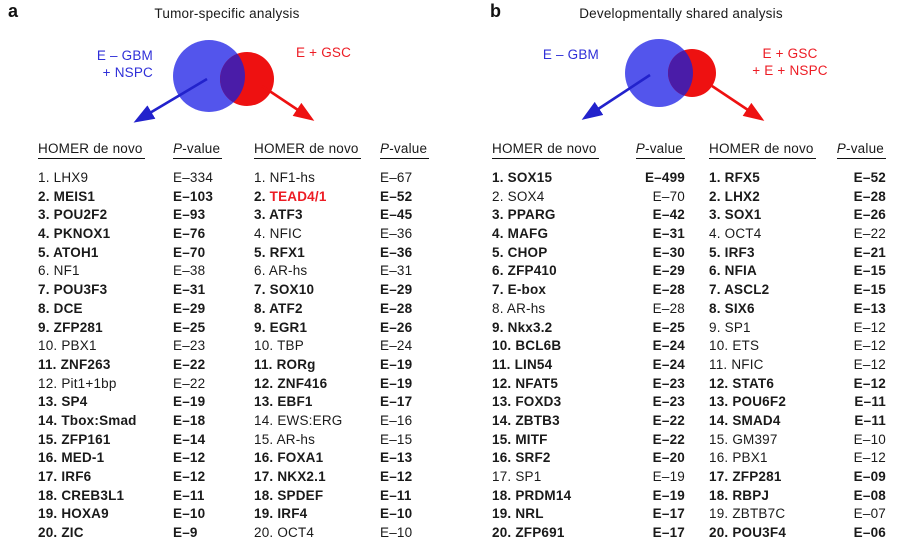  I want to click on p-value: E–31, so click(189, 290).